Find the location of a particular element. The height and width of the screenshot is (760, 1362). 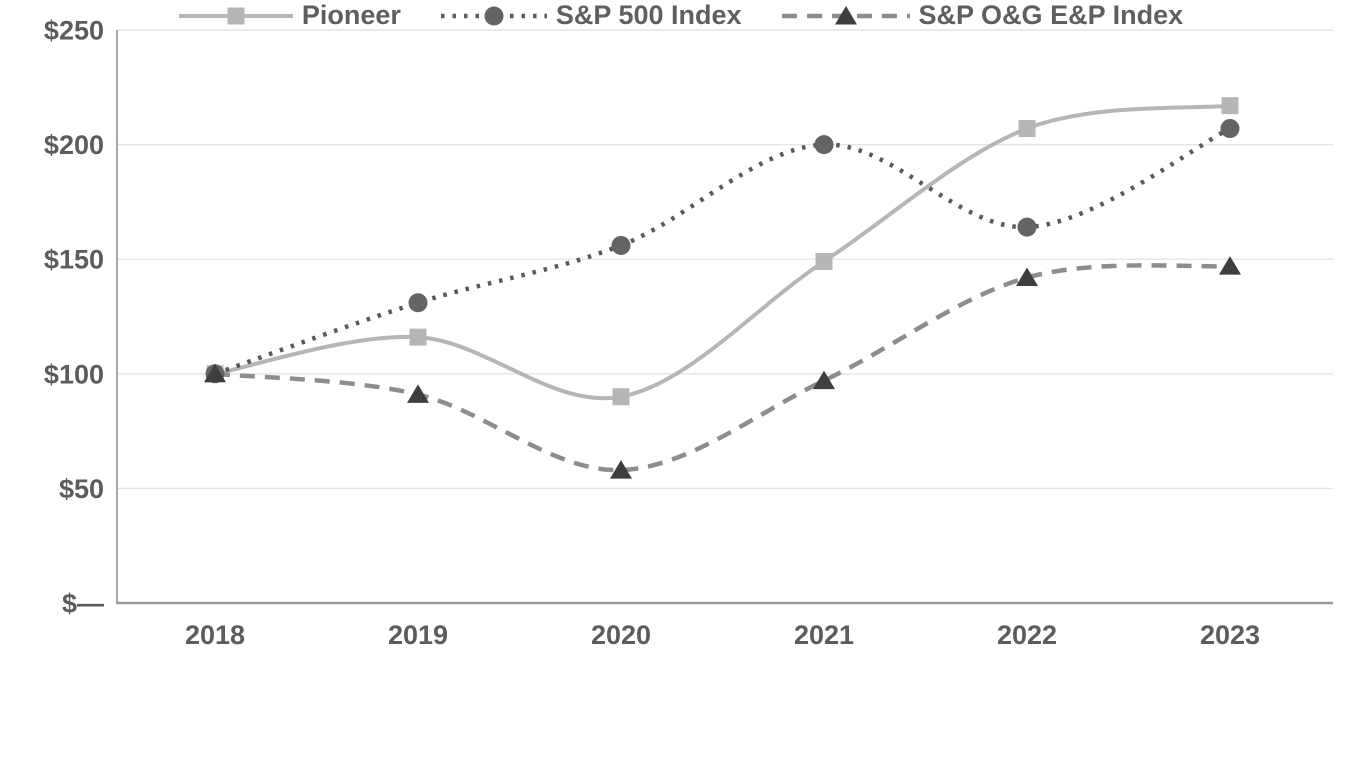

s-p-500-index-marker-2023 is located at coordinates (1230, 129).